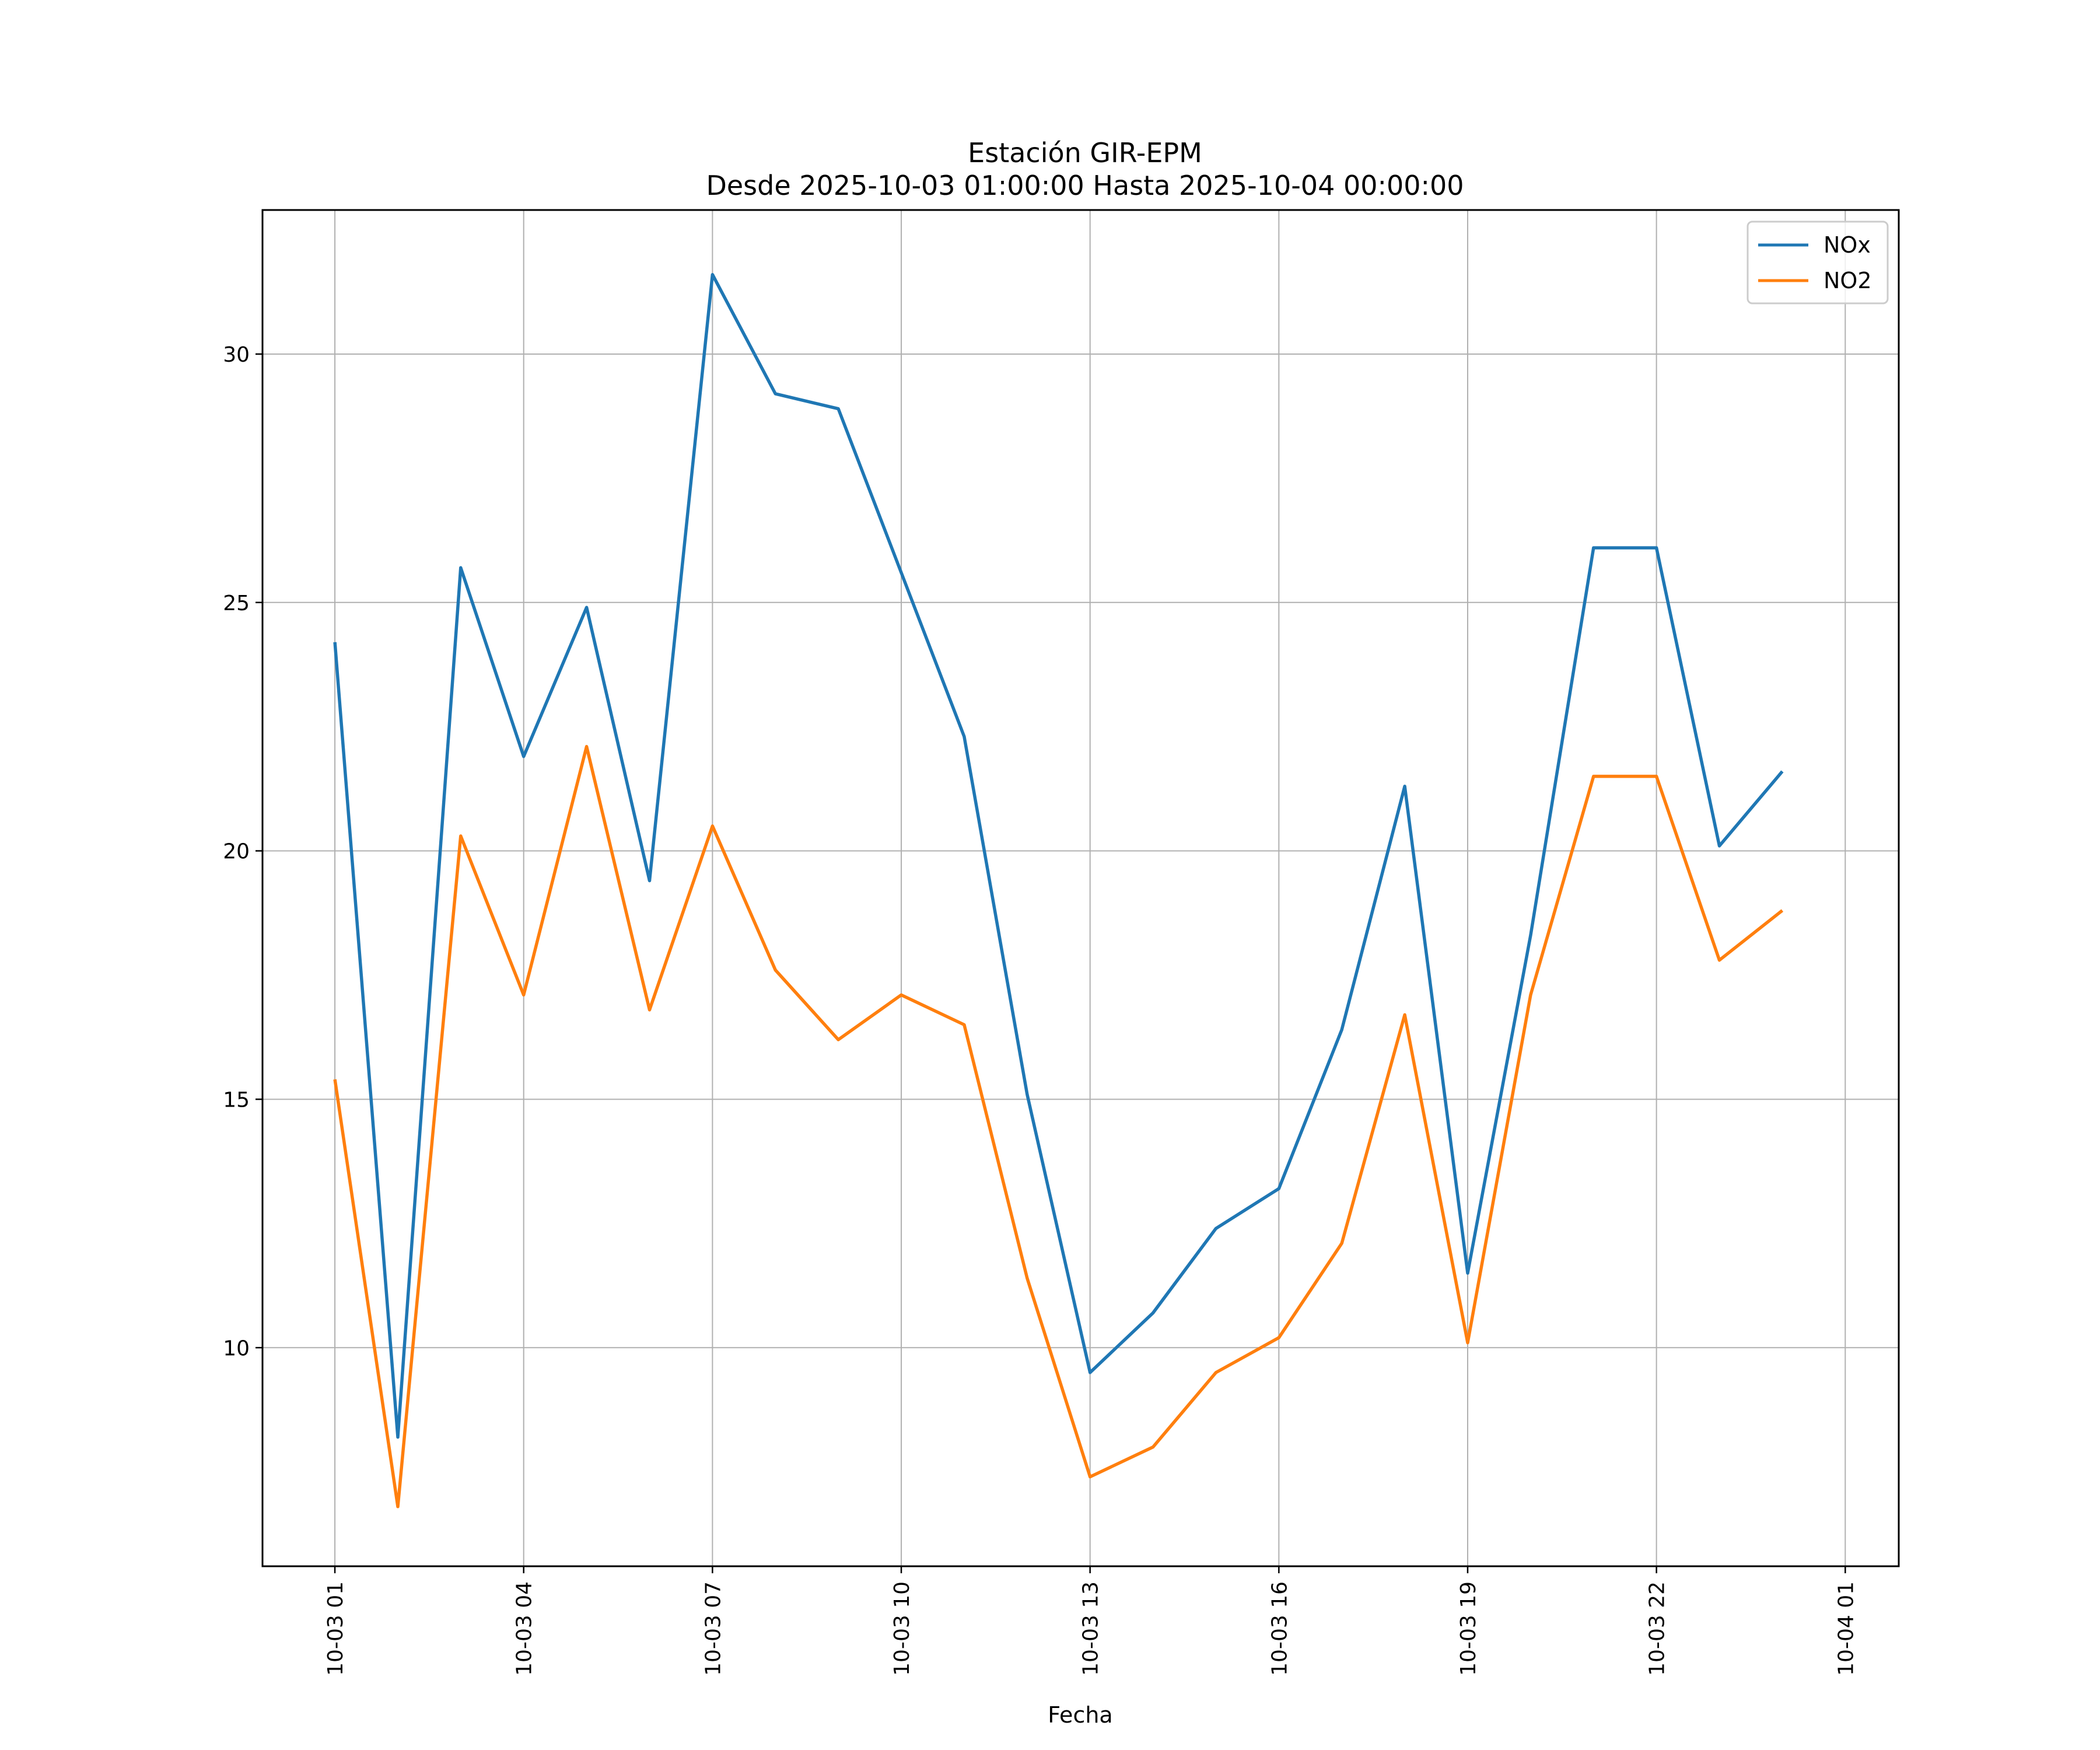 The height and width of the screenshot is (1750, 2100). What do you see at coordinates (1468, 1629) in the screenshot?
I see `x-tick-label: 10-03 19` at bounding box center [1468, 1629].